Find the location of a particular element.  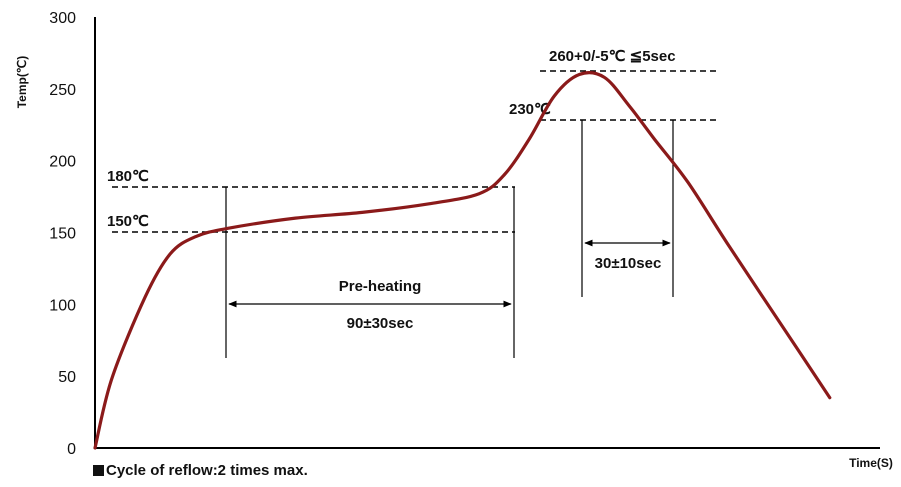

square-bullet-icon is located at coordinates (98, 470).